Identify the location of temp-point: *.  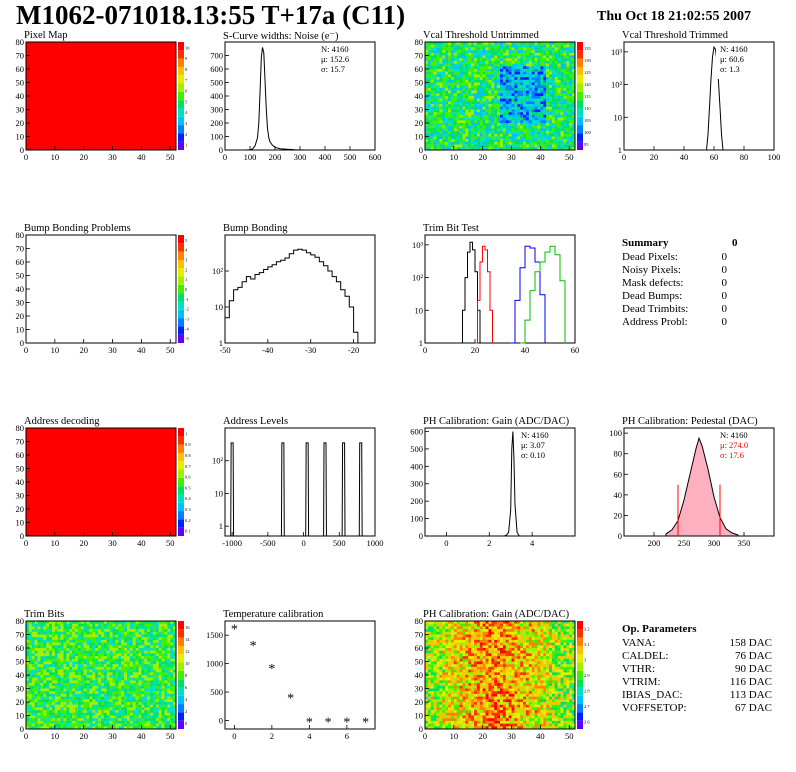
(365, 723).